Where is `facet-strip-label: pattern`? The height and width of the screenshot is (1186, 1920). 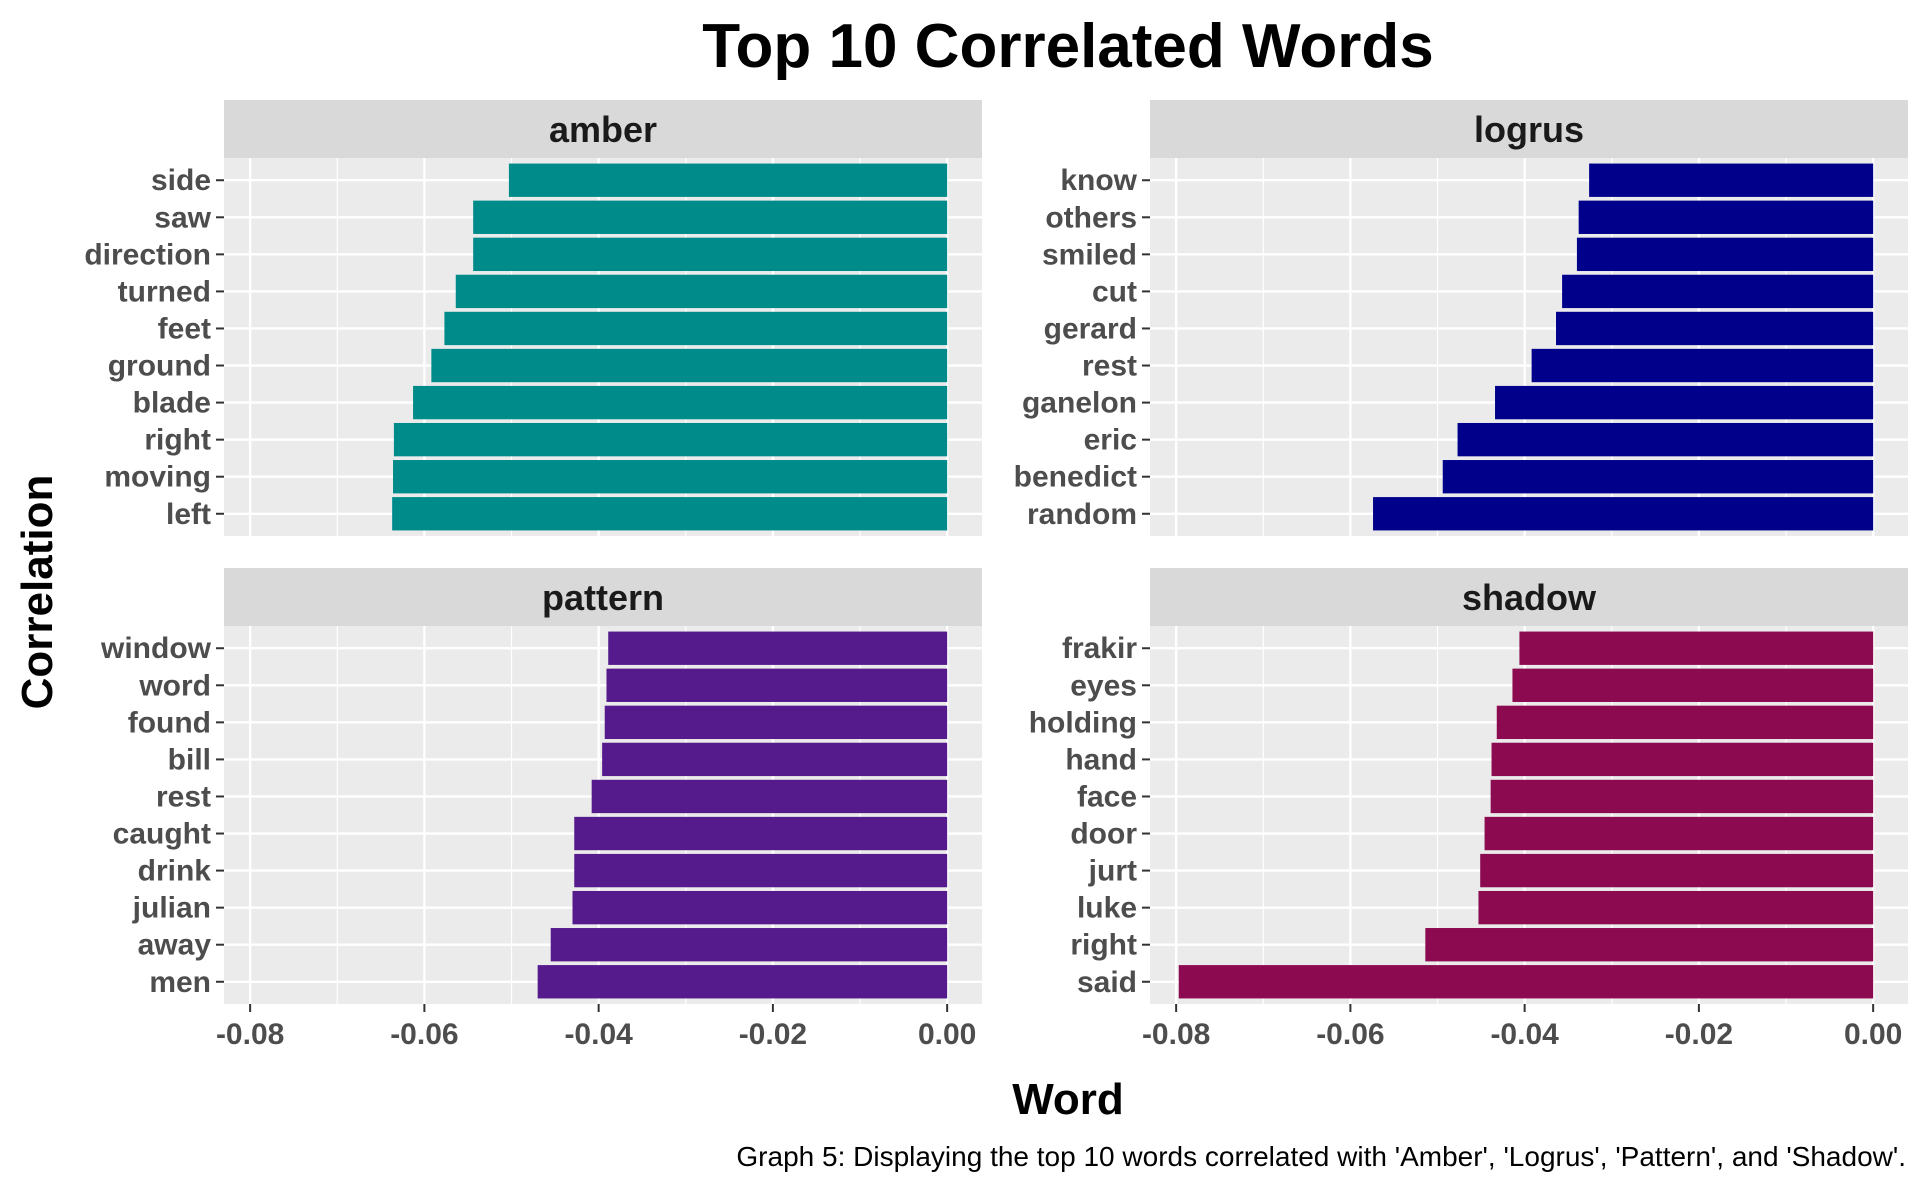
facet-strip-label: pattern is located at coordinates (603, 597).